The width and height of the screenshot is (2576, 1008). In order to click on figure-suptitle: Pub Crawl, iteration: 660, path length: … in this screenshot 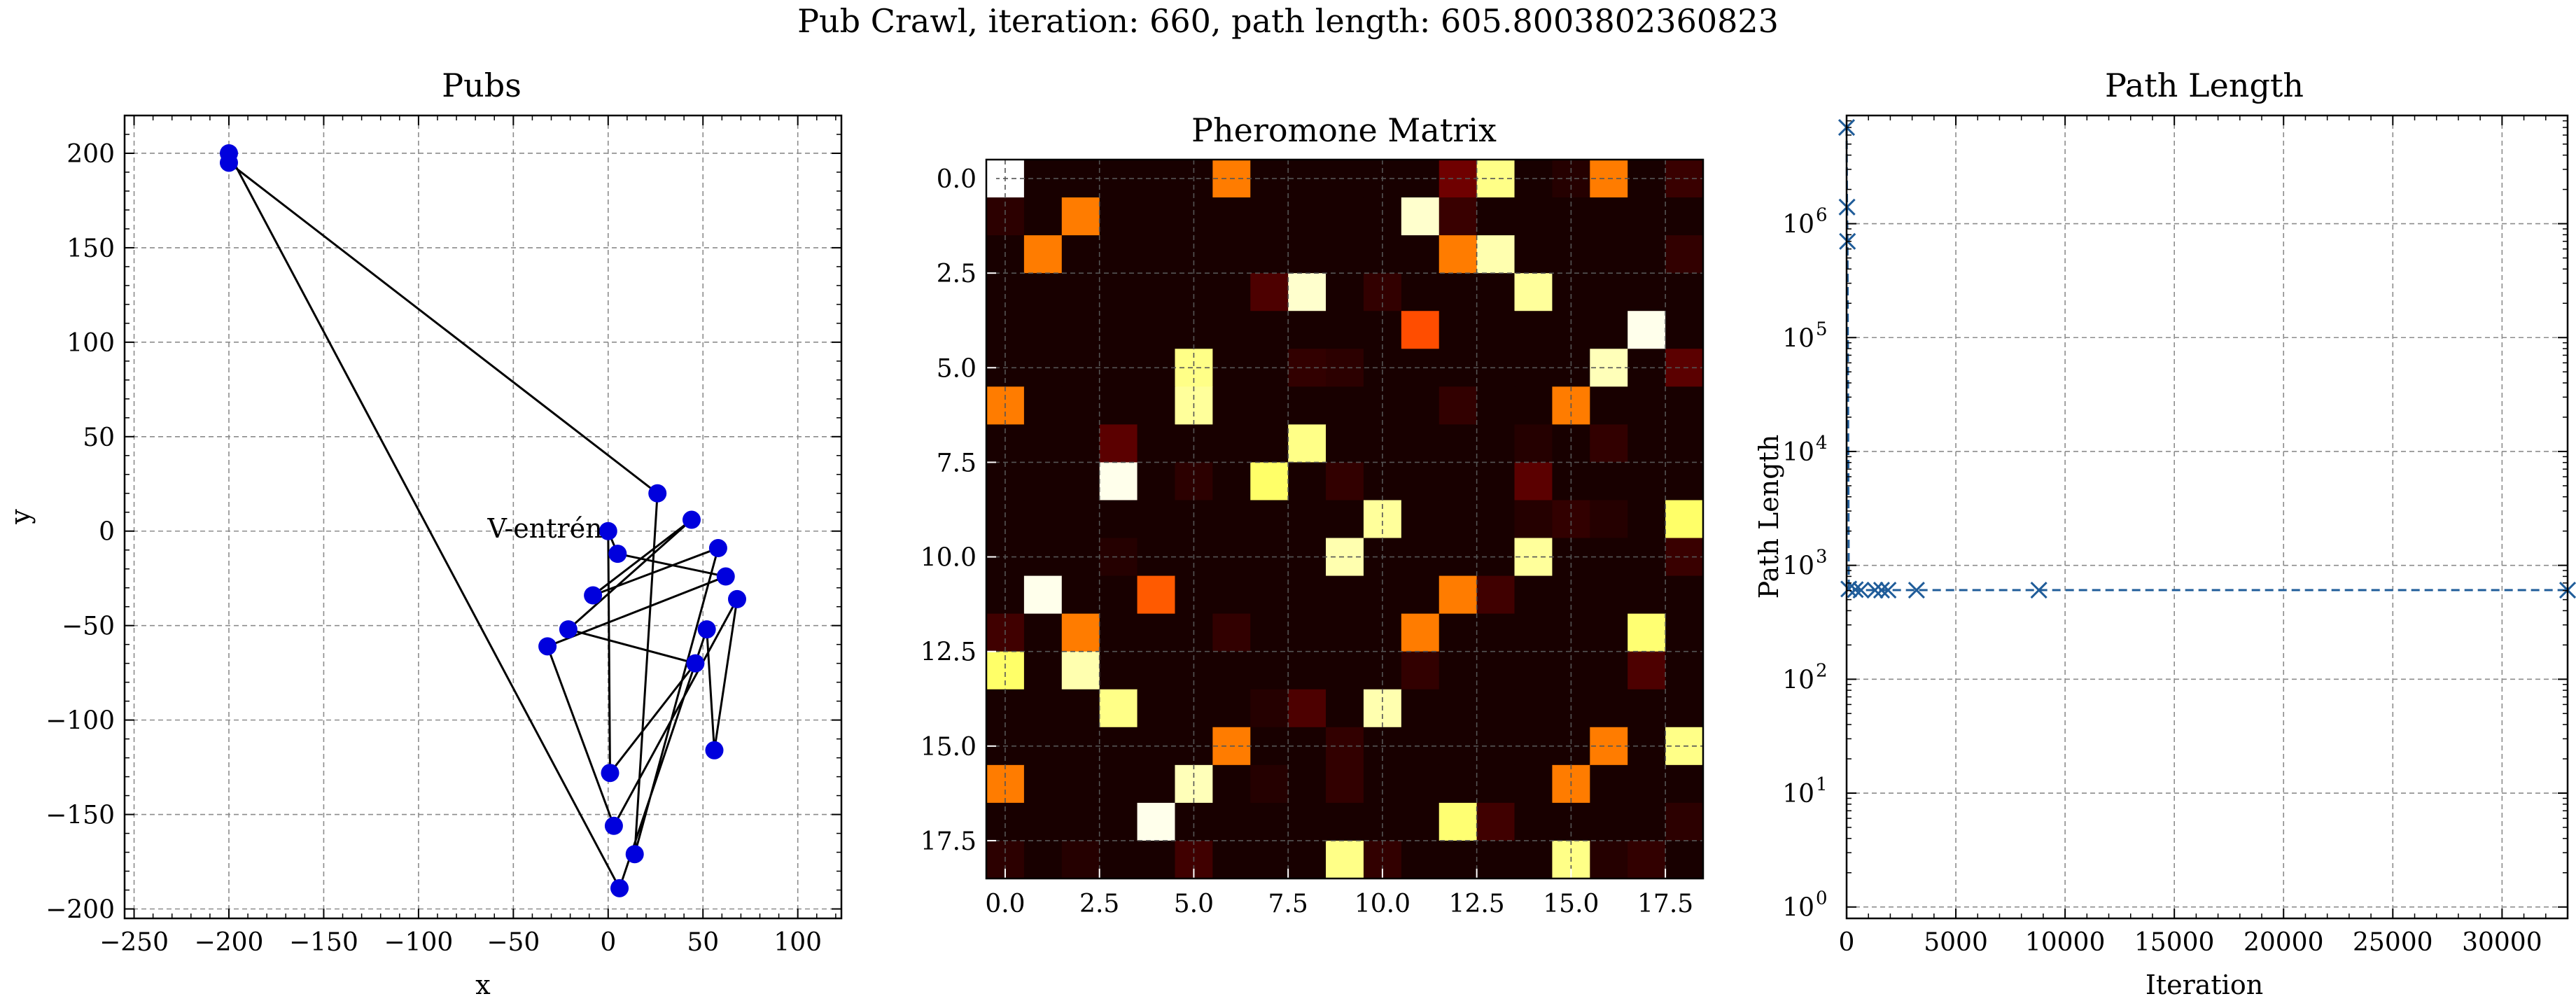, I will do `click(1288, 21)`.